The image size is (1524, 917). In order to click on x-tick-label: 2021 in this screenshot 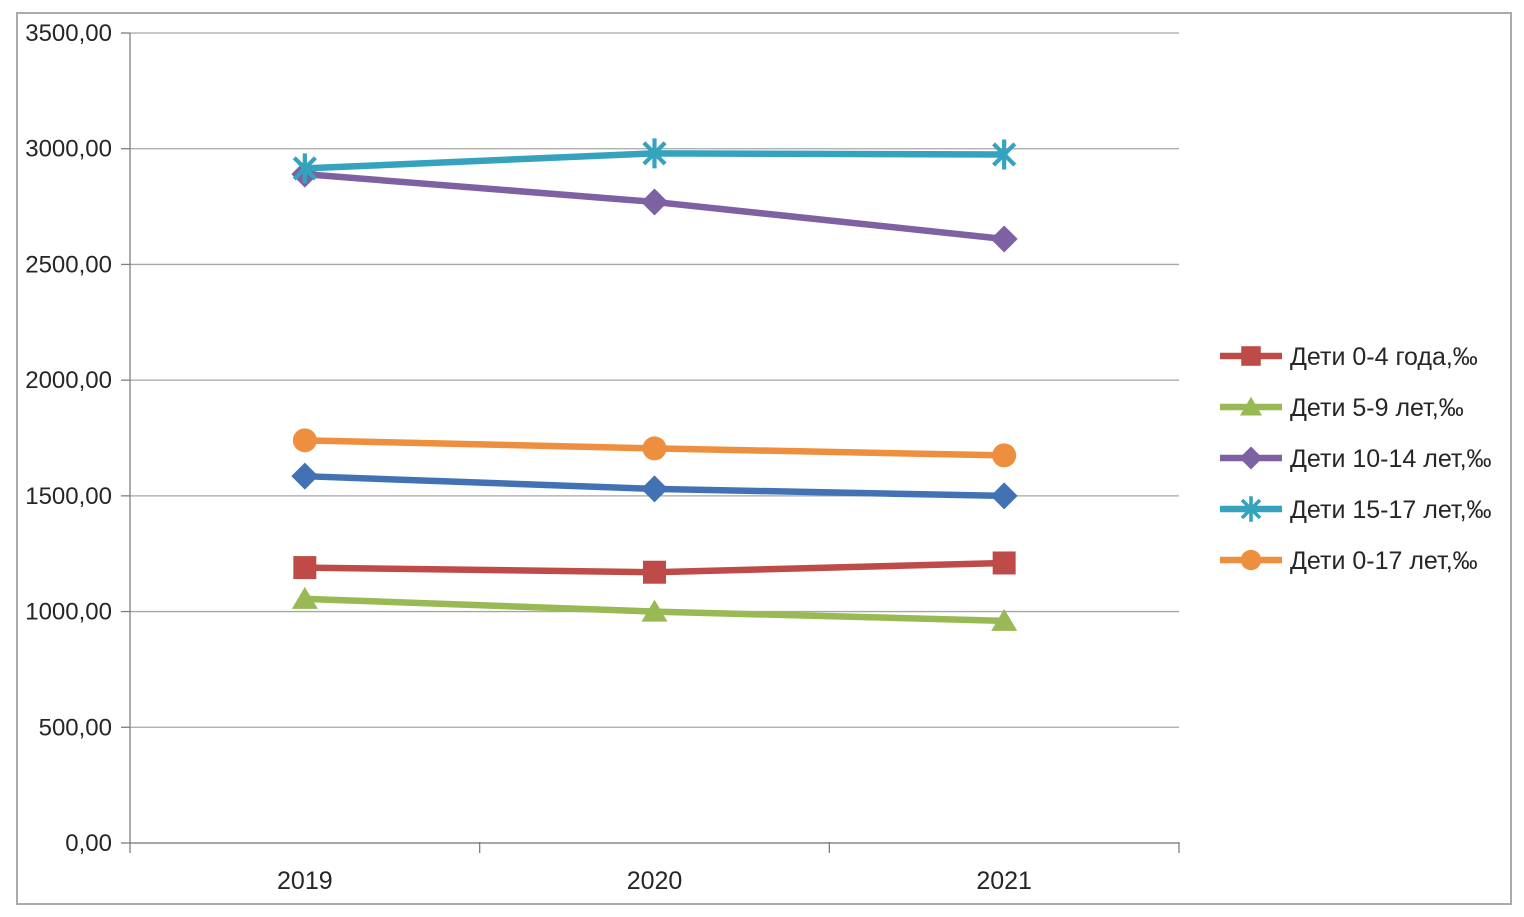, I will do `click(1004, 881)`.